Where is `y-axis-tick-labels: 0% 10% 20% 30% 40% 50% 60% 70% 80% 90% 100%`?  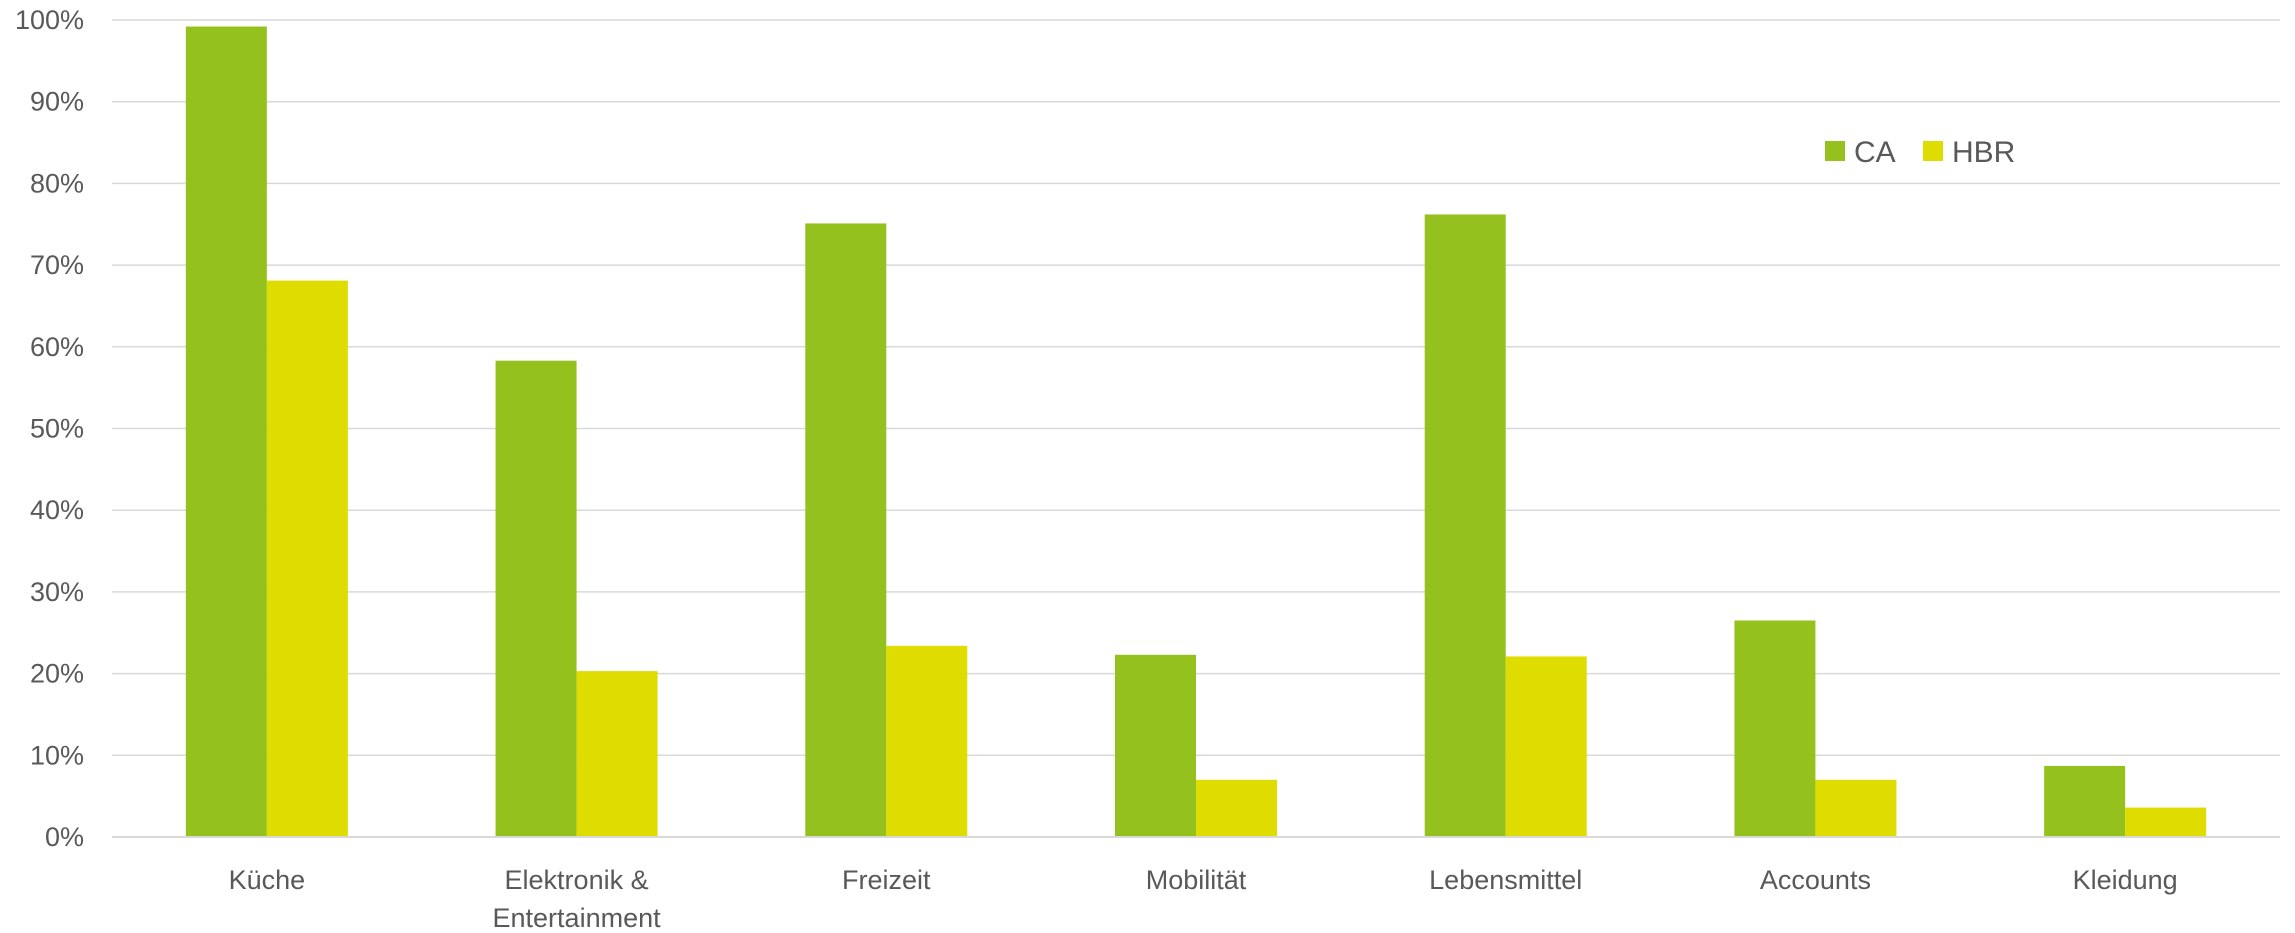 y-axis-tick-labels: 0% 10% 20% 30% 40% 50% 60% 70% 80% 90% 100% is located at coordinates (49, 428).